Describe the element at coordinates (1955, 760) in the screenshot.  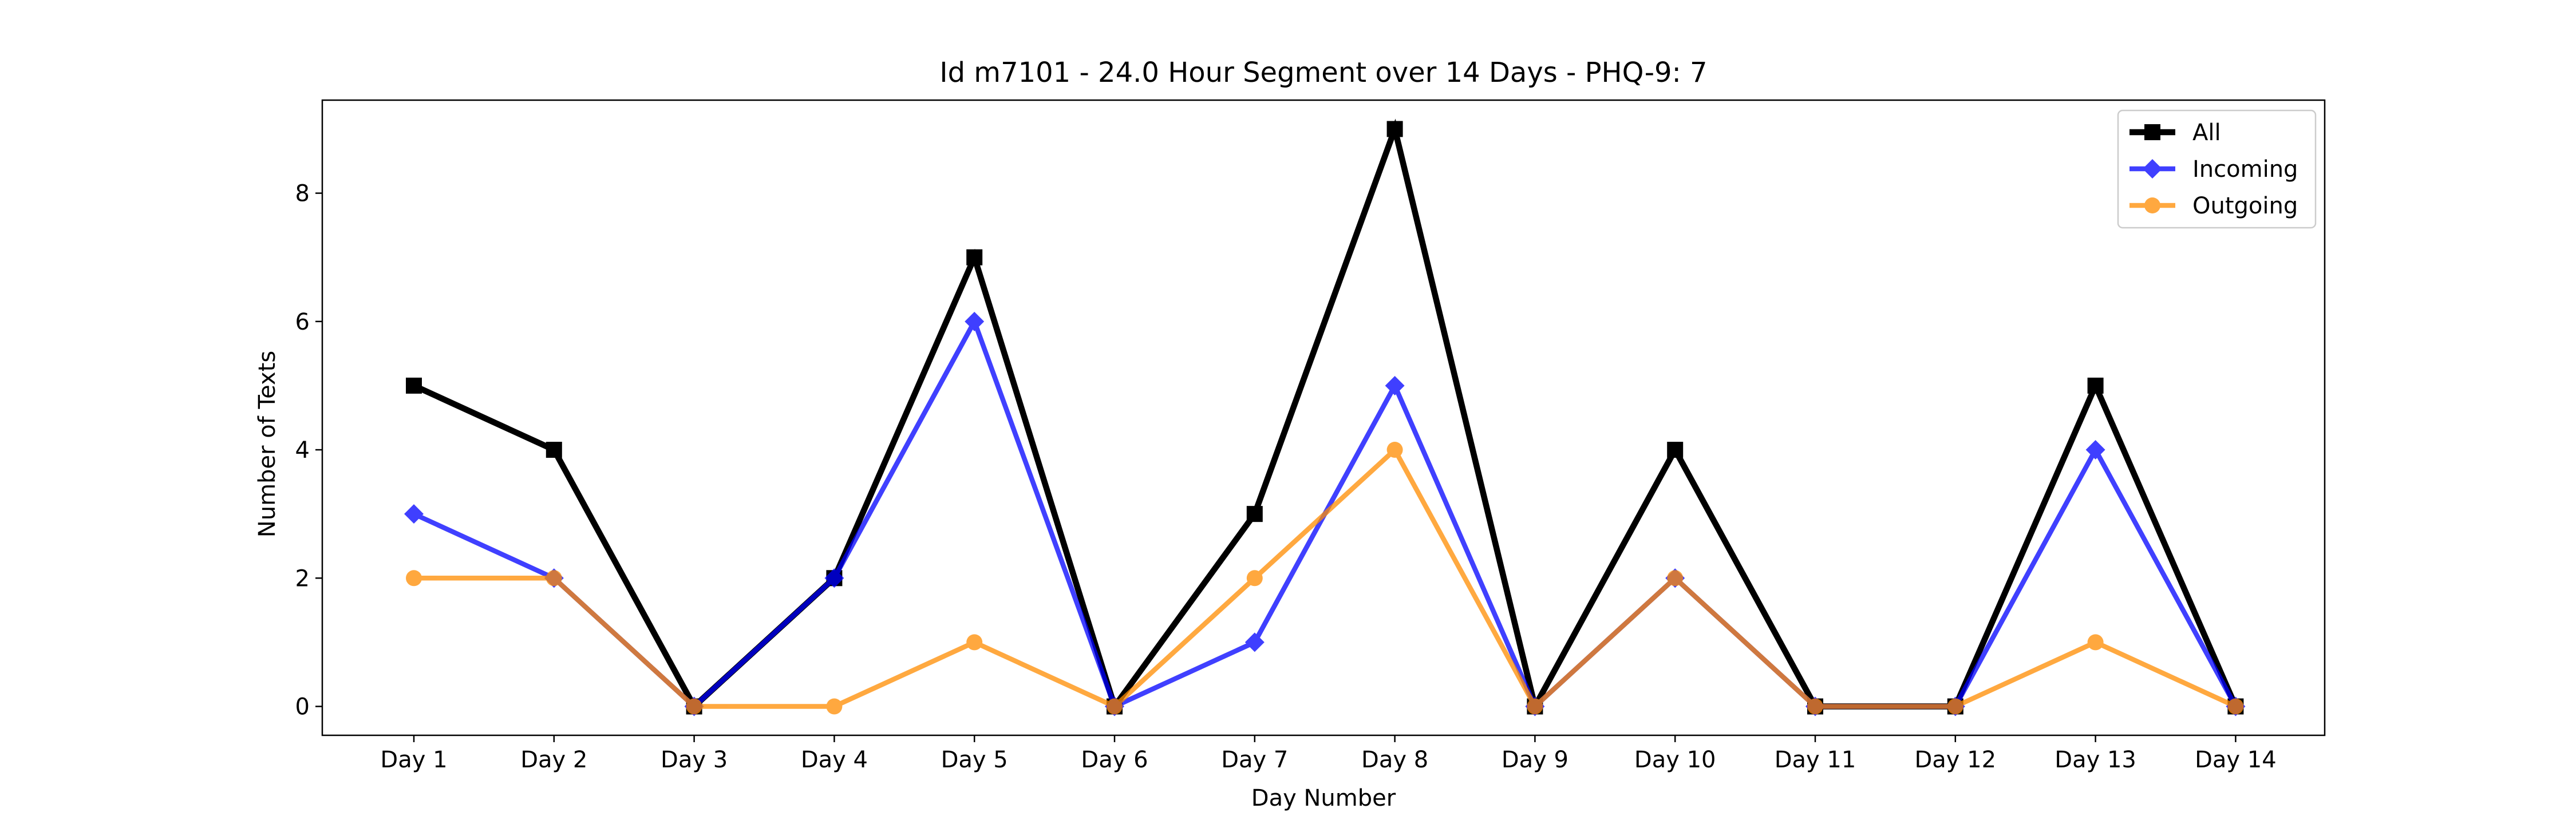
I see `x-tick-label: Day 12` at that location.